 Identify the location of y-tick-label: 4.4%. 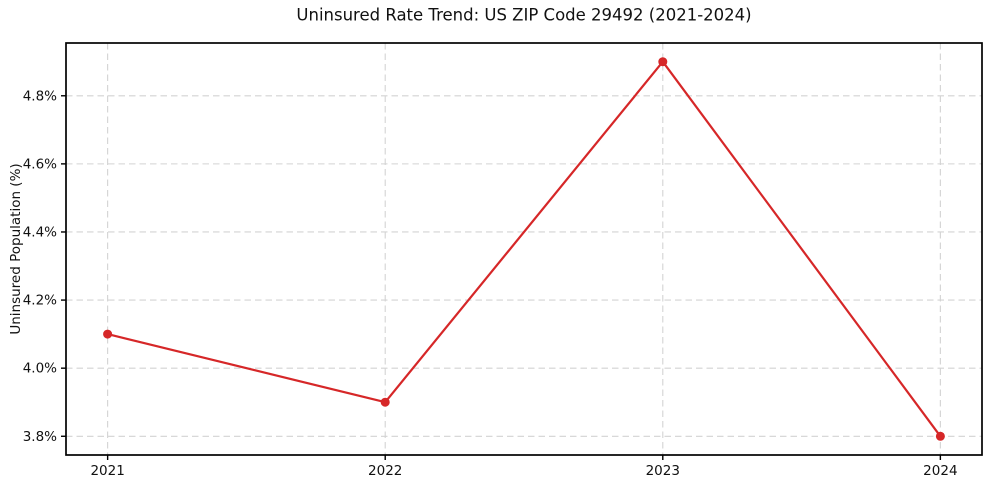
(40, 232).